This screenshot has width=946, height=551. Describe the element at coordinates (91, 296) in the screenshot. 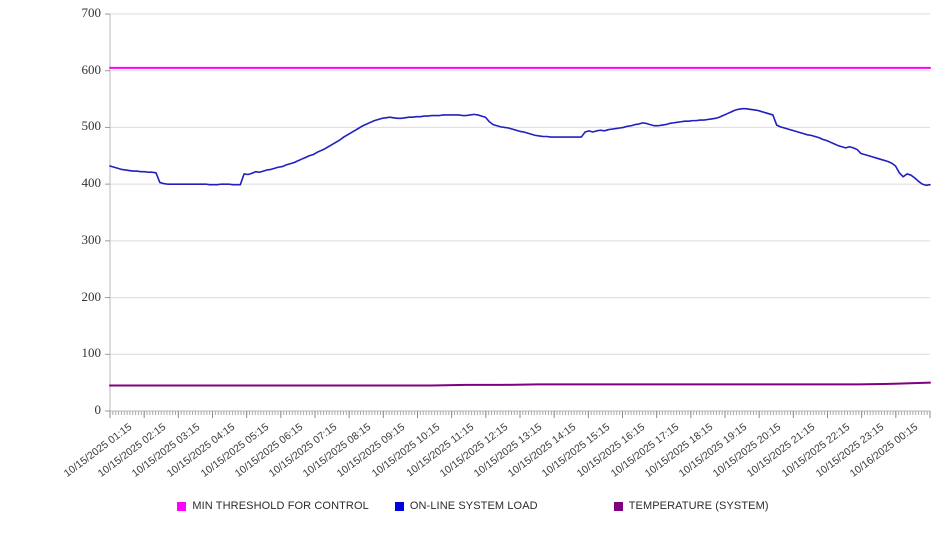

I see `y-axis-tick-label: 200` at that location.